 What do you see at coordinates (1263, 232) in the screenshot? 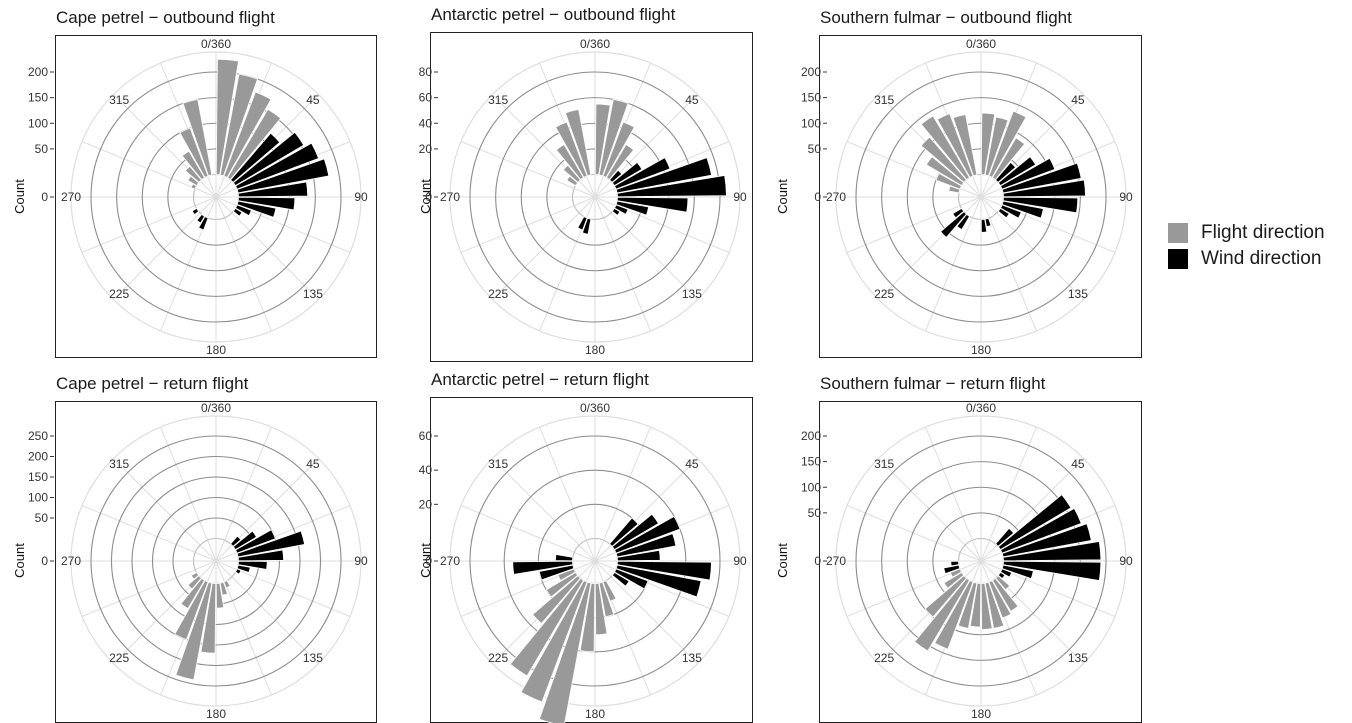
I see `legend-label-flight: Flight direction` at bounding box center [1263, 232].